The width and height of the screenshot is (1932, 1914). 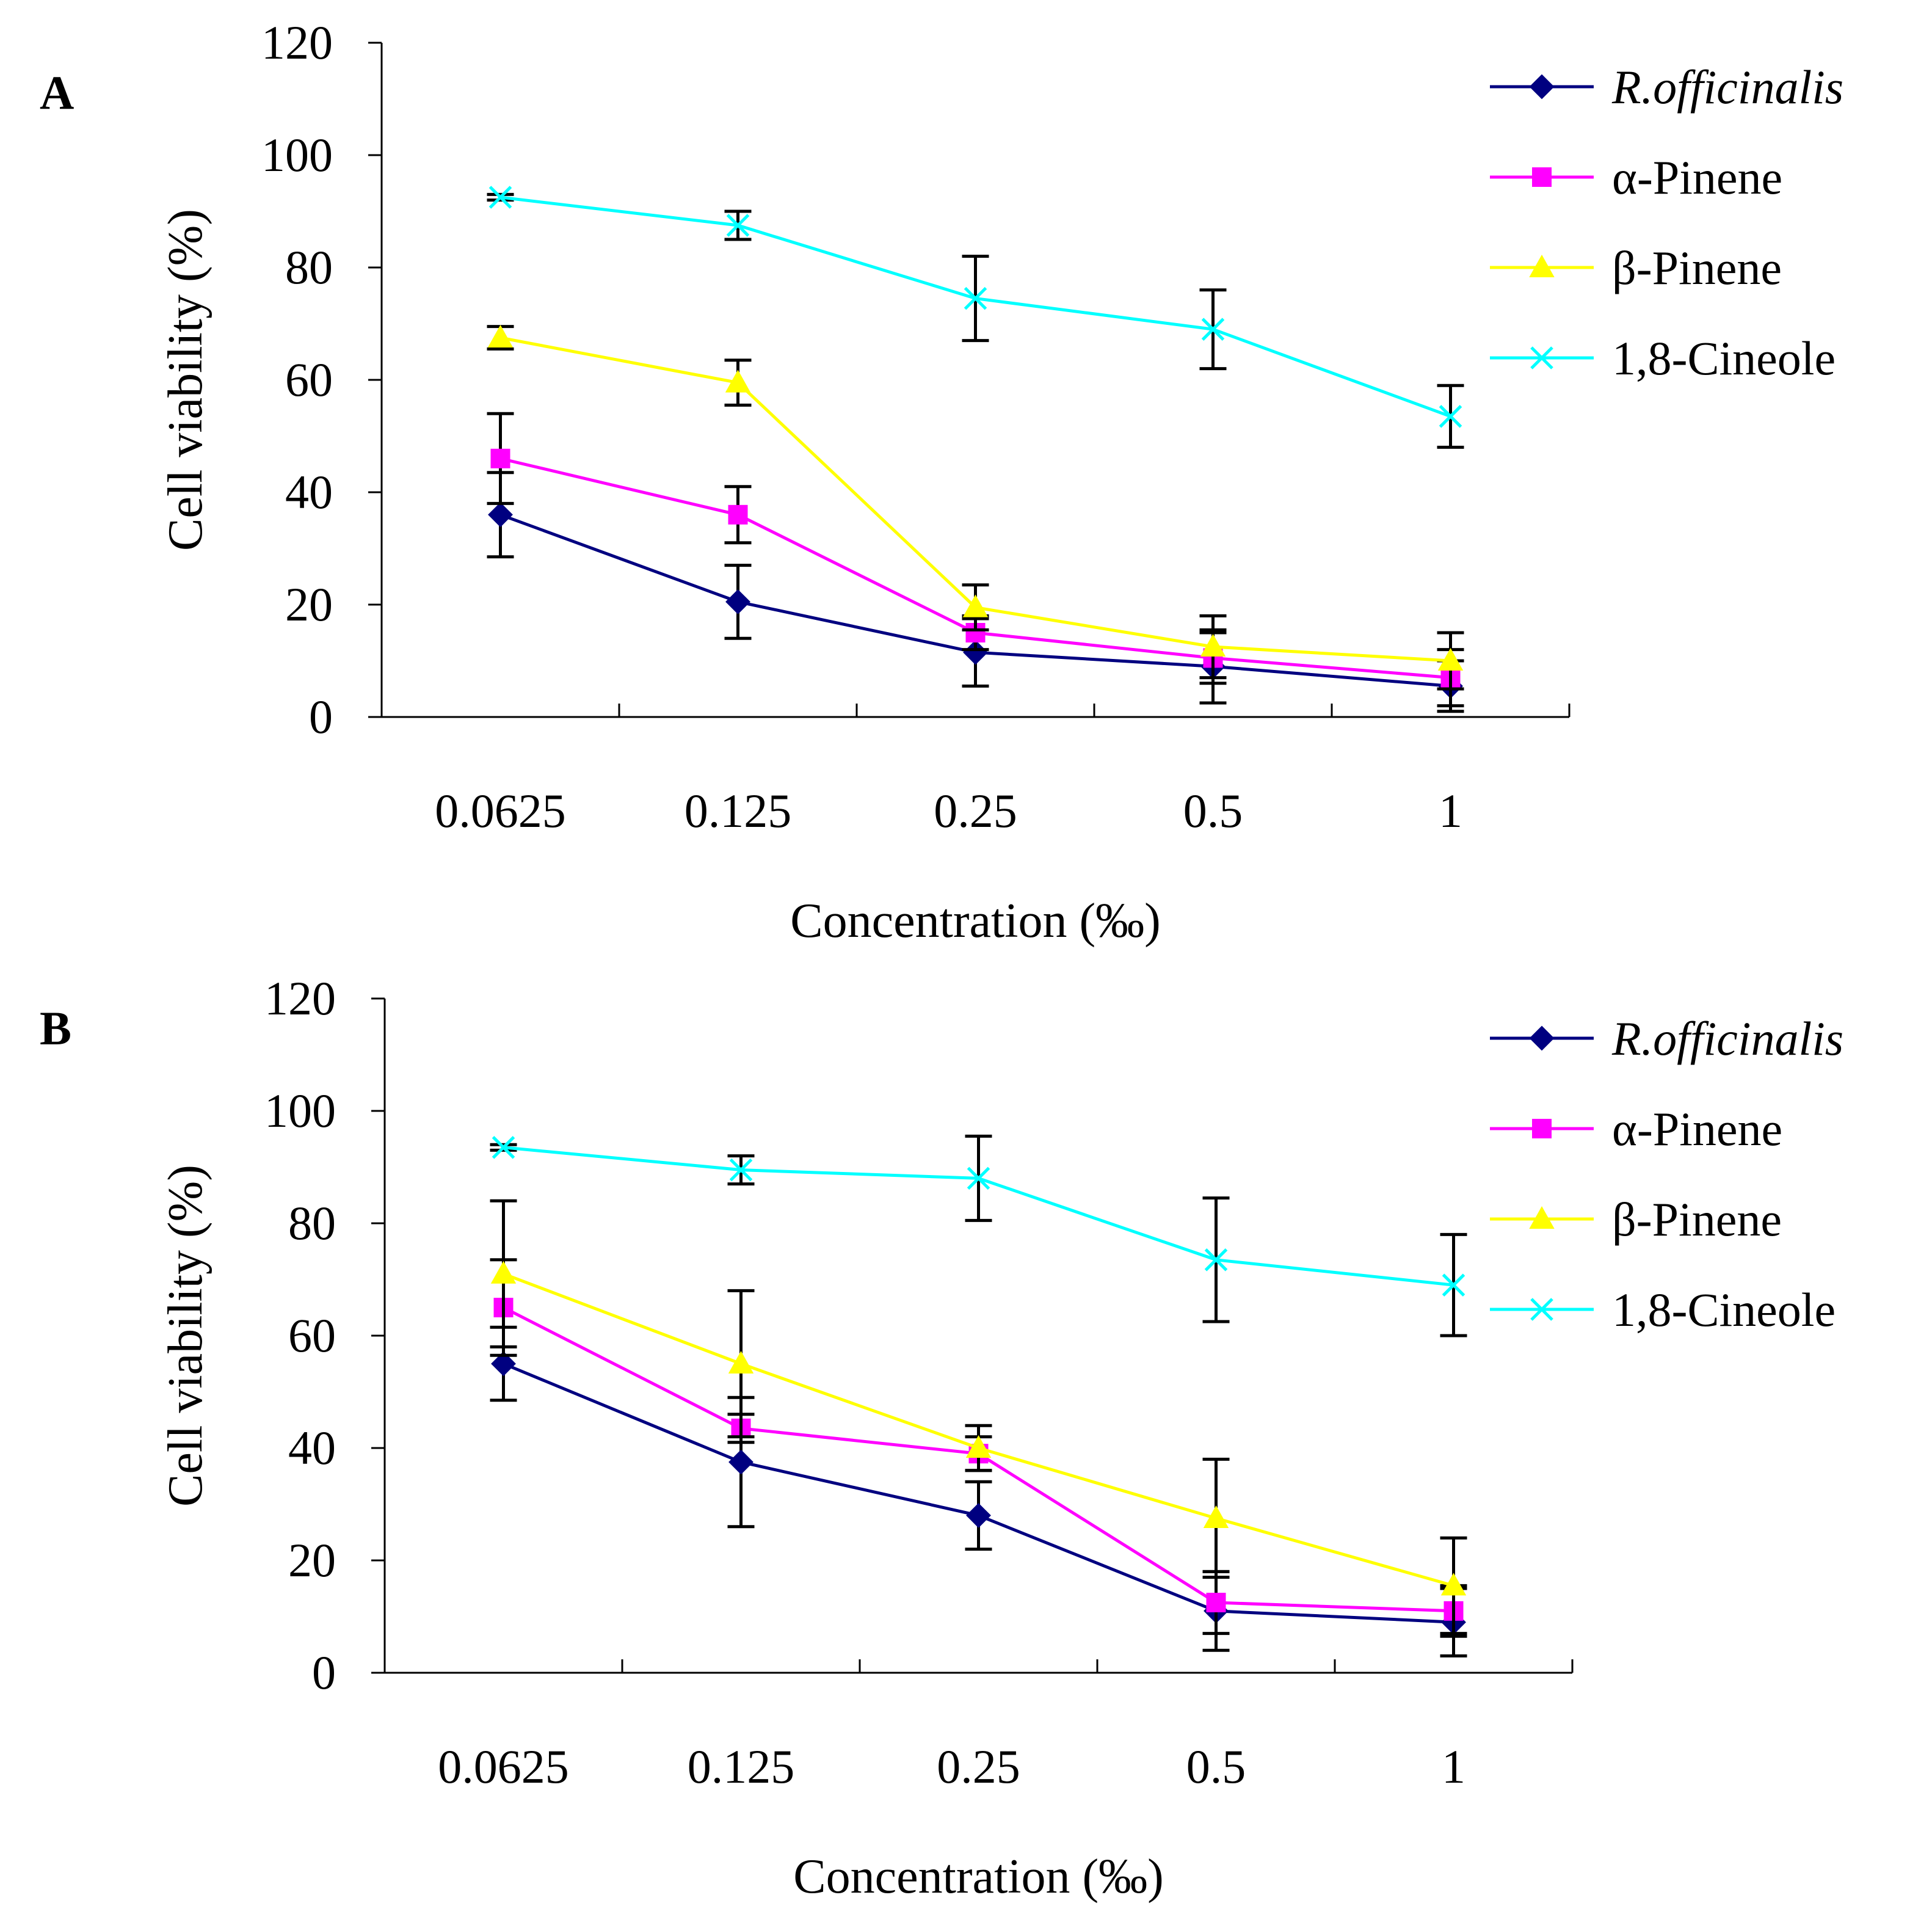 What do you see at coordinates (57, 92) in the screenshot?
I see `panel-label: A` at bounding box center [57, 92].